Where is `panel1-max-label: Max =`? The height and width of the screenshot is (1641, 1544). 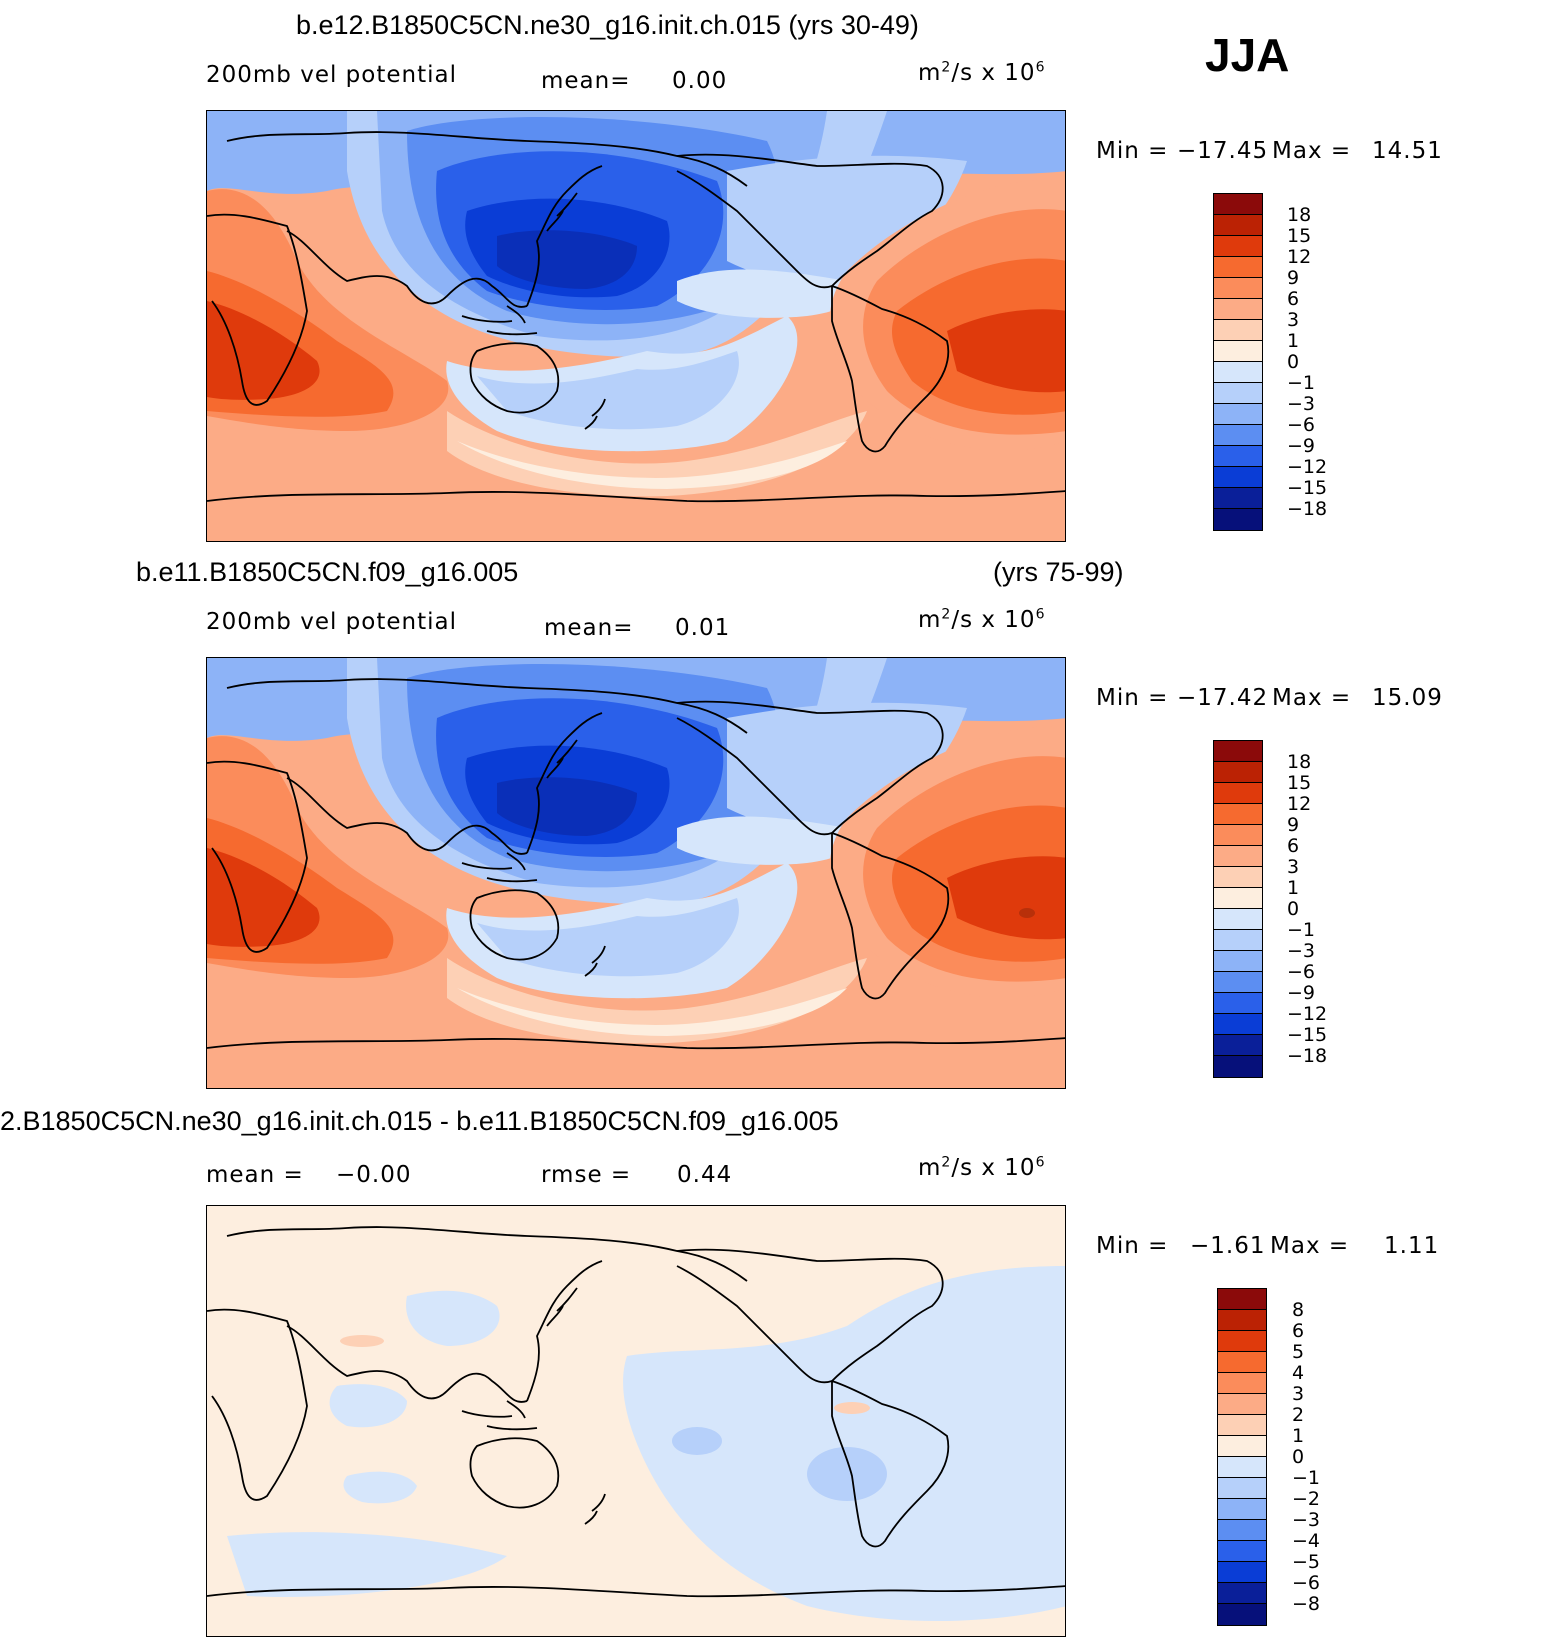 panel1-max-label: Max = is located at coordinates (1312, 151).